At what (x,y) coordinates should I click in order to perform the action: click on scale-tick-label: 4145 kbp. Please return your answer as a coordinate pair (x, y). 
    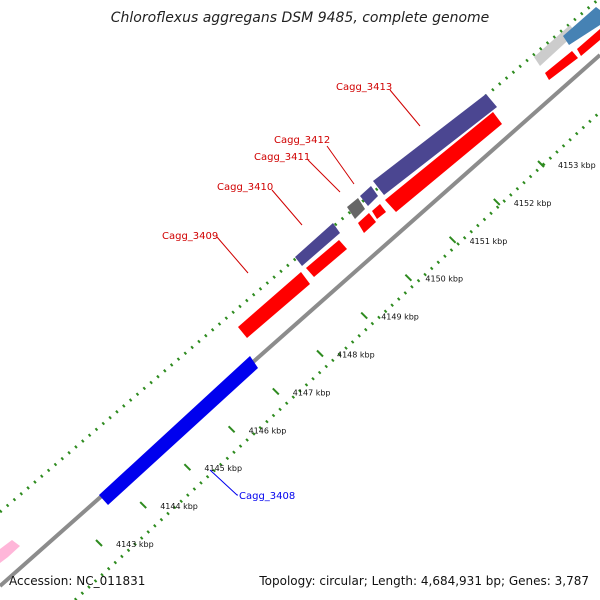
    Looking at the image, I should click on (223, 468).